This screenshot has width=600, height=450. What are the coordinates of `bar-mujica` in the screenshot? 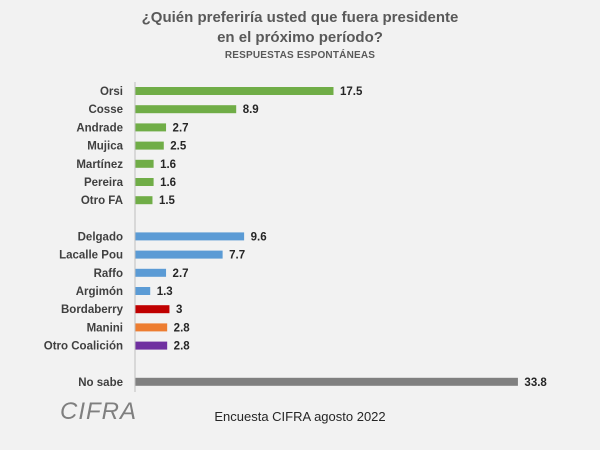 It's located at (149, 145).